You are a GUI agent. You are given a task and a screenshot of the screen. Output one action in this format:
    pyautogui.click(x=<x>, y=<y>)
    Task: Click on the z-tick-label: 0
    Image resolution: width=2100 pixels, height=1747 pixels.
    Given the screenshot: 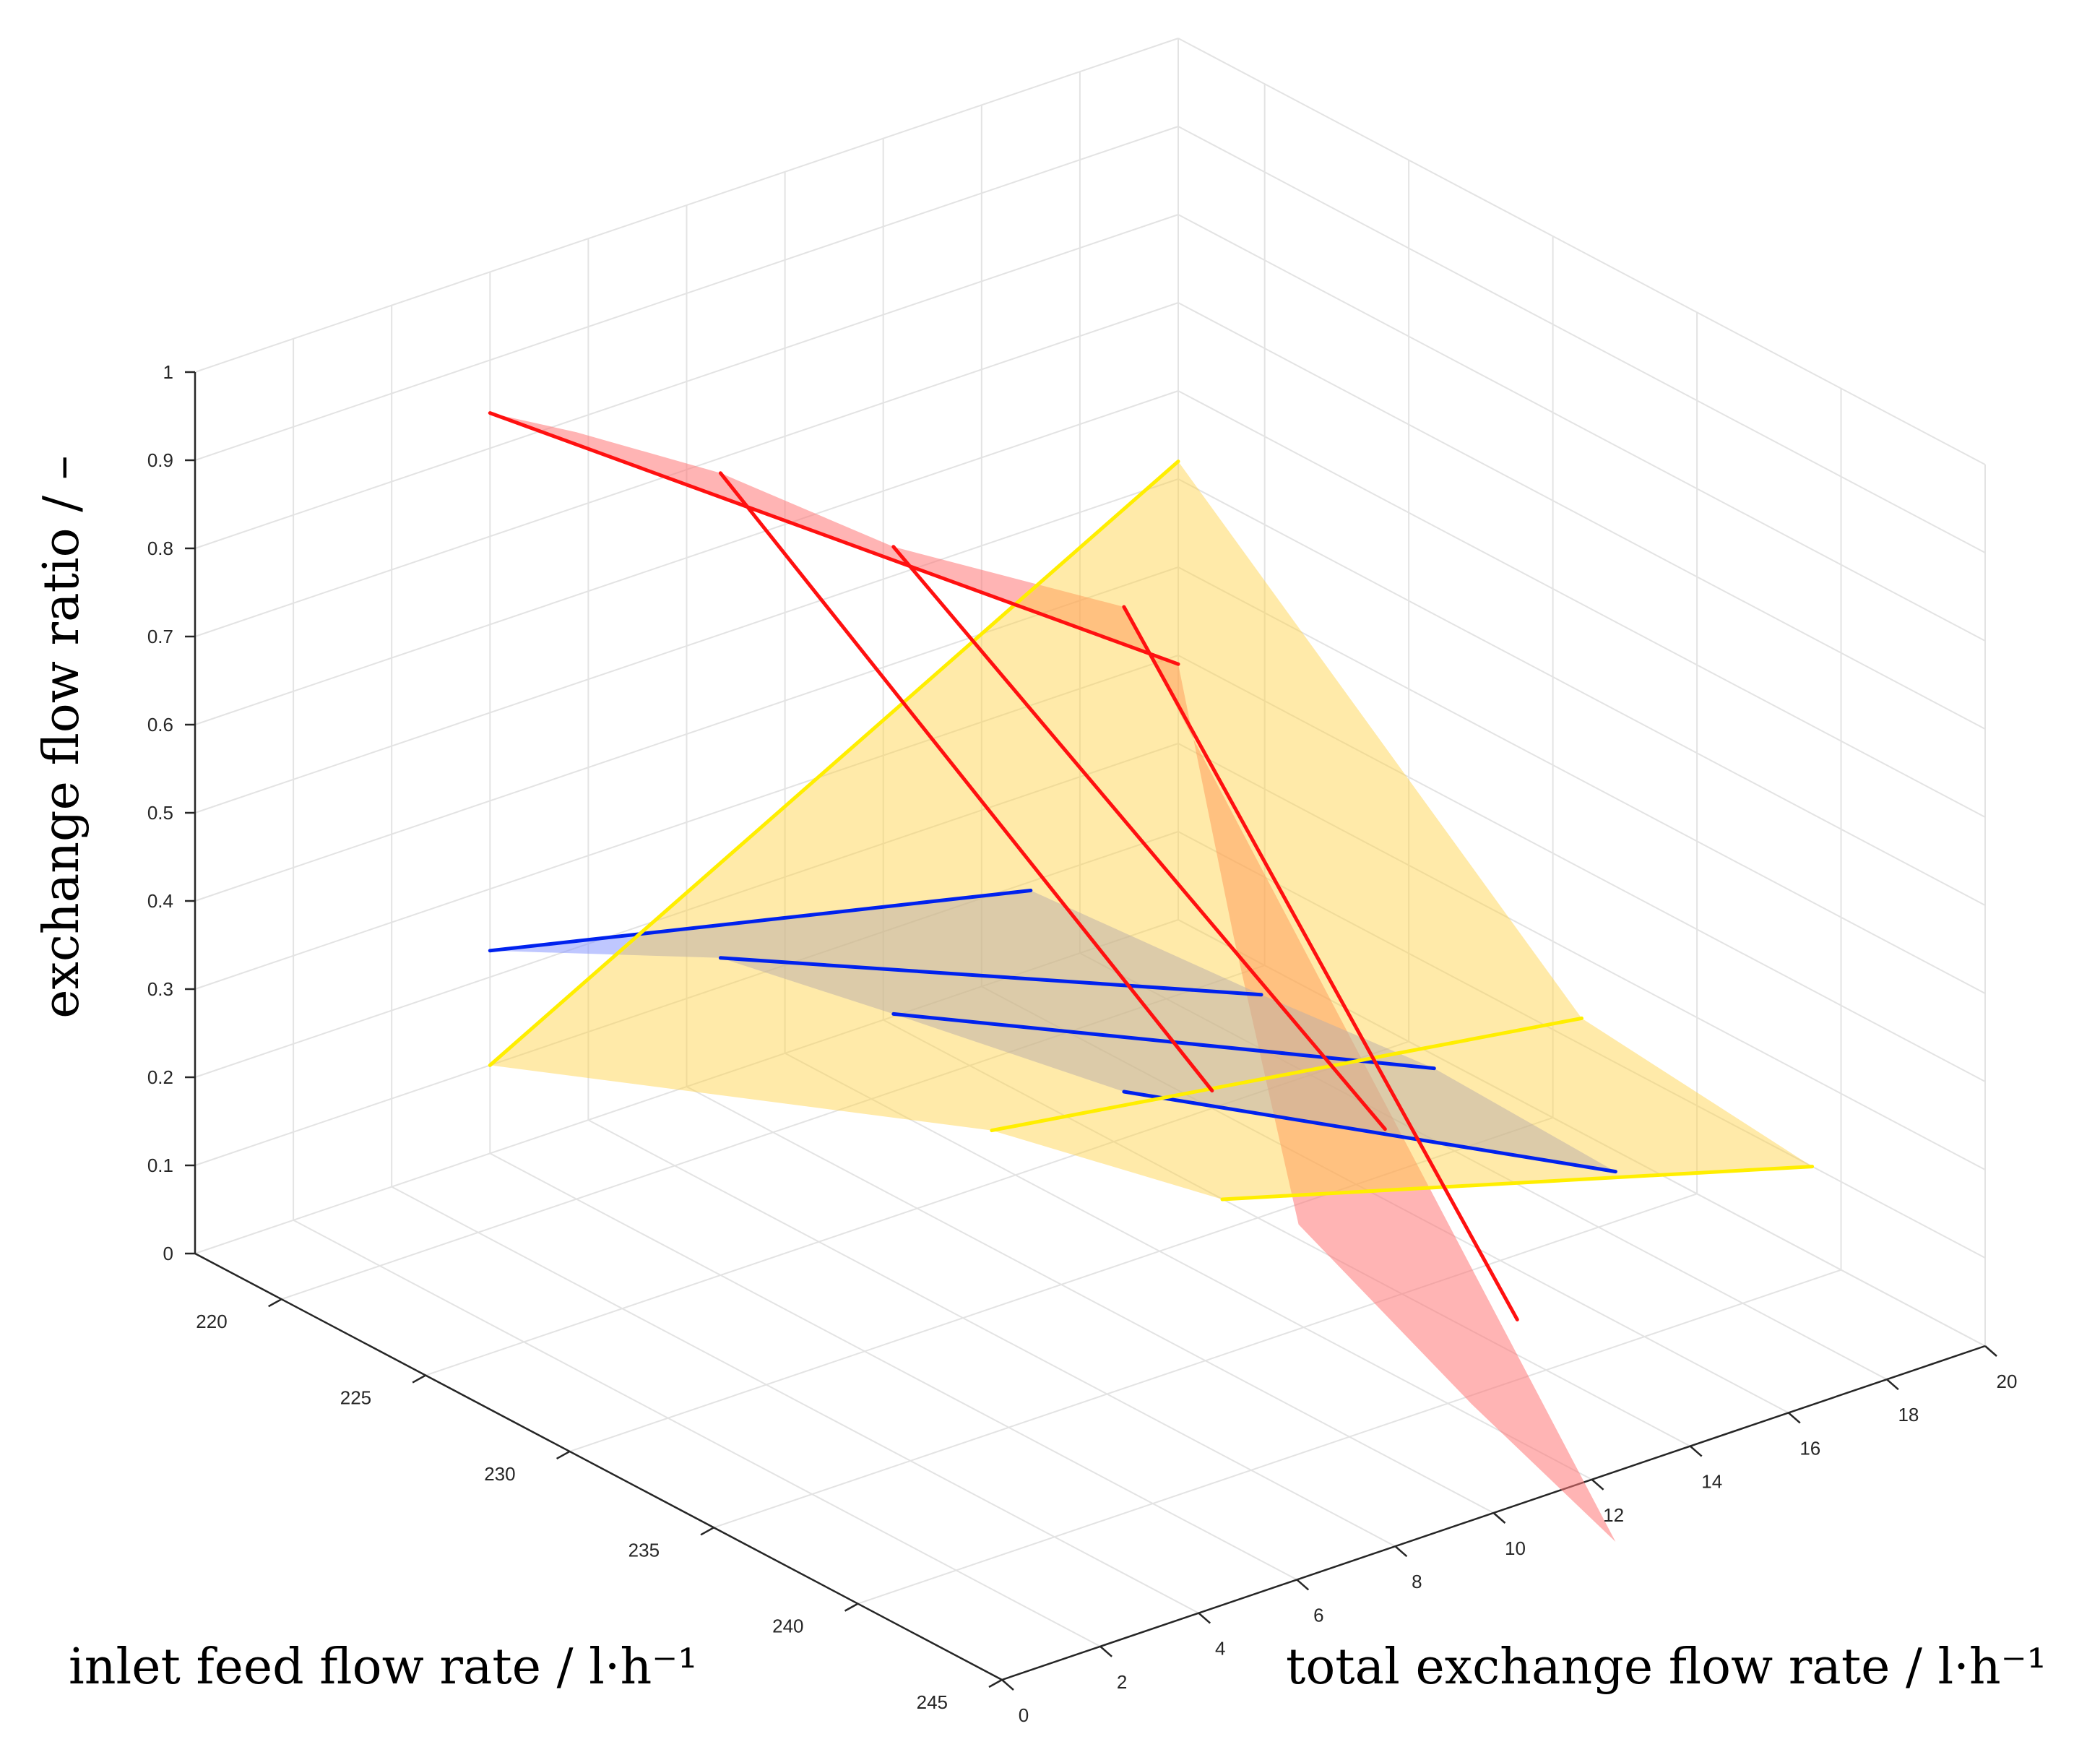 What is the action you would take?
    pyautogui.click(x=168, y=1253)
    